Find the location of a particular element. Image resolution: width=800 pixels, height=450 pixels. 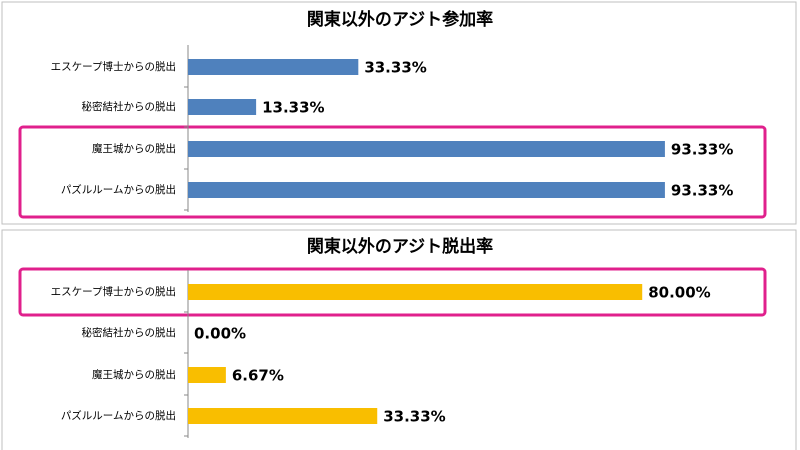

chart-title: 関東以外のアジト参加率 is located at coordinates (400, 19).